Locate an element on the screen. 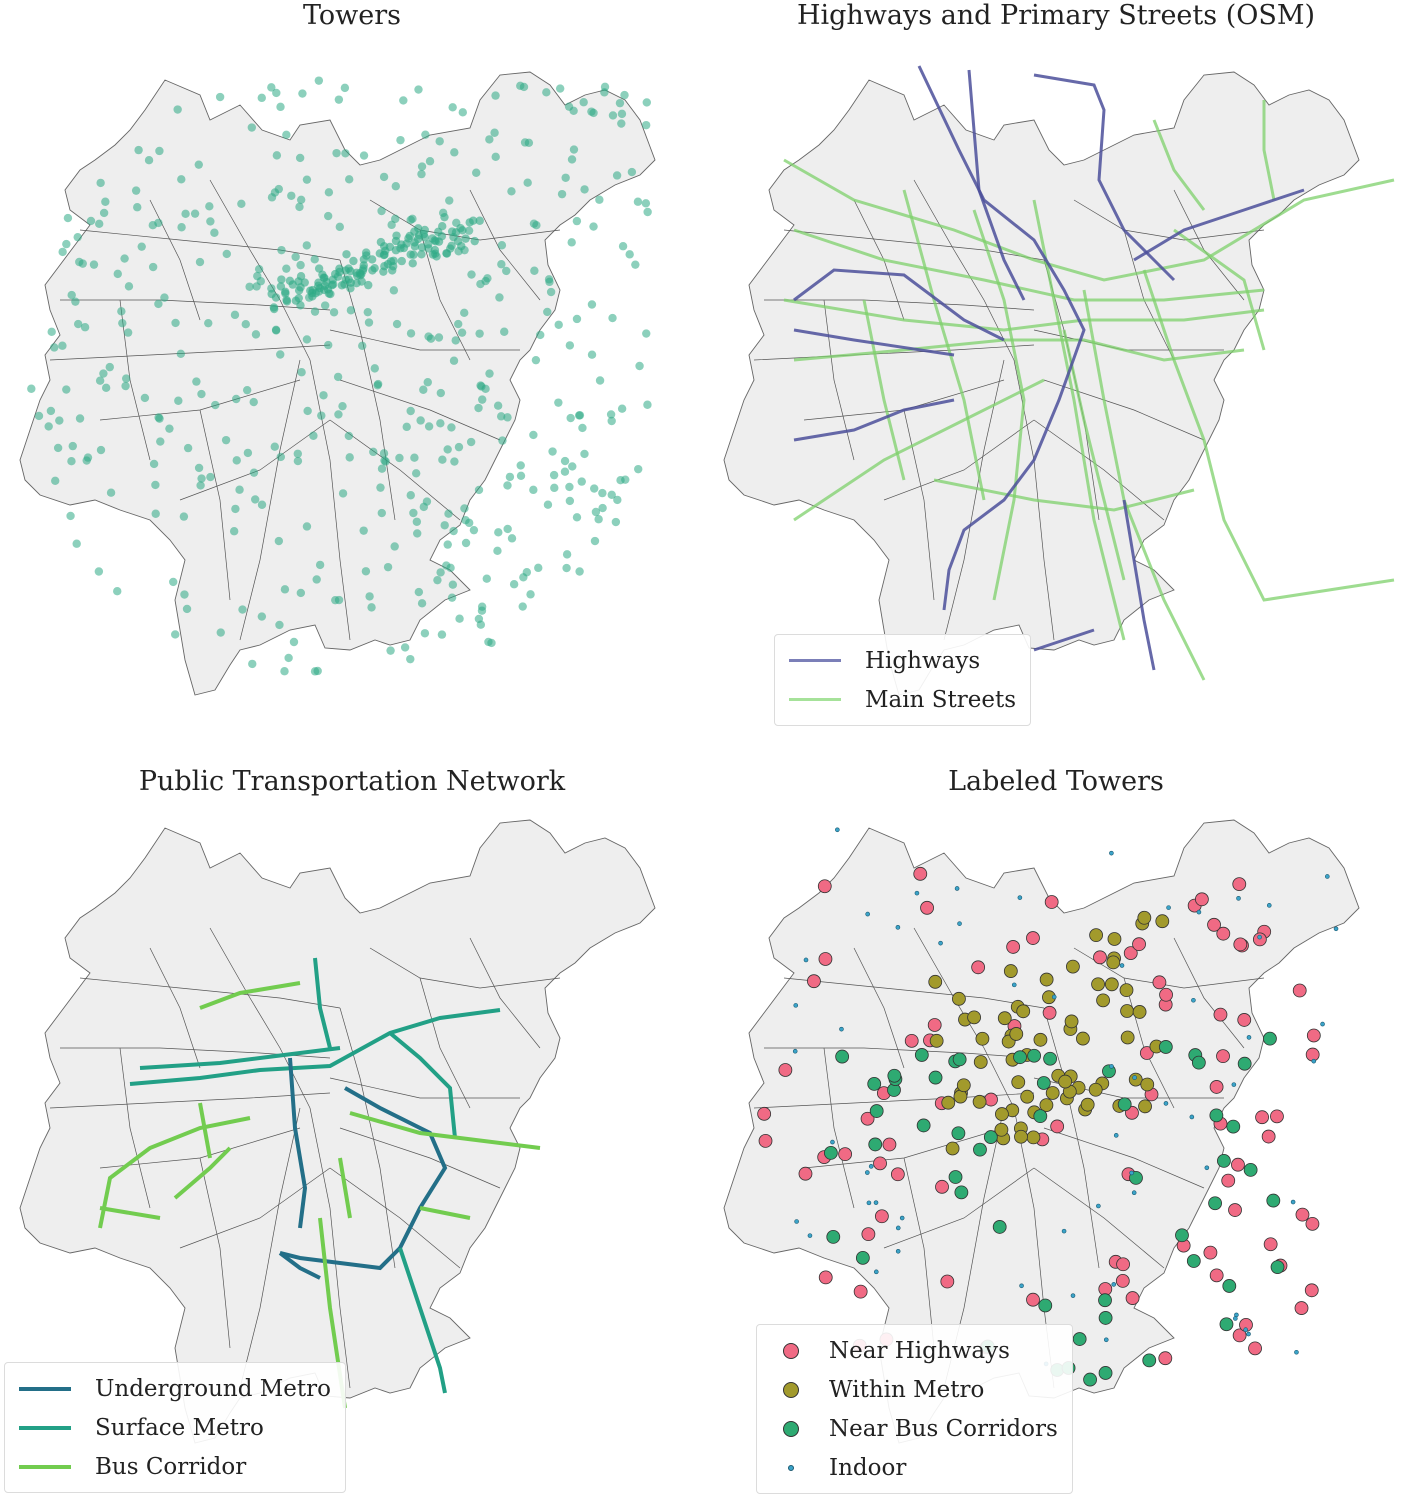 The height and width of the screenshot is (1496, 1408). near-bus-corridors-swatch is located at coordinates (791, 1428).